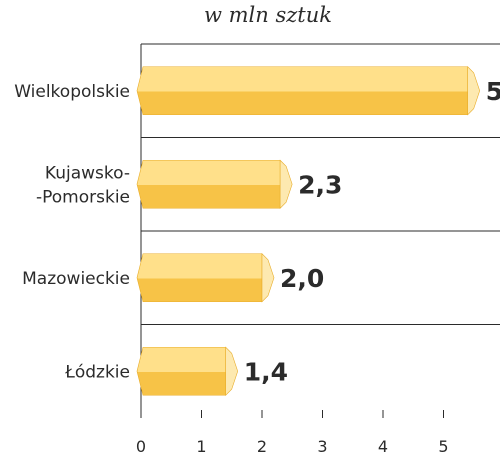  I want to click on category-label: Mazowieckie, so click(76, 279).